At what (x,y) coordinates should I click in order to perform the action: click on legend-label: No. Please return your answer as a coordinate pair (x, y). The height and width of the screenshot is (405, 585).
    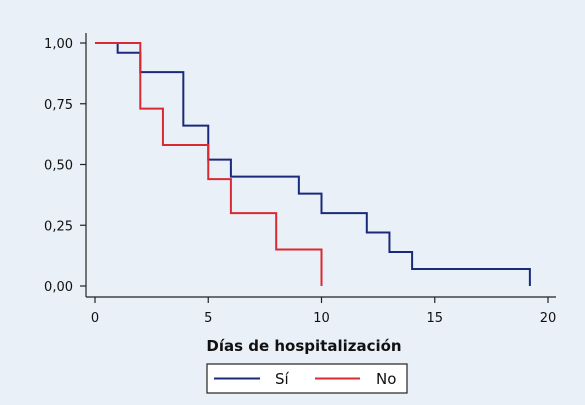
    Looking at the image, I should click on (386, 379).